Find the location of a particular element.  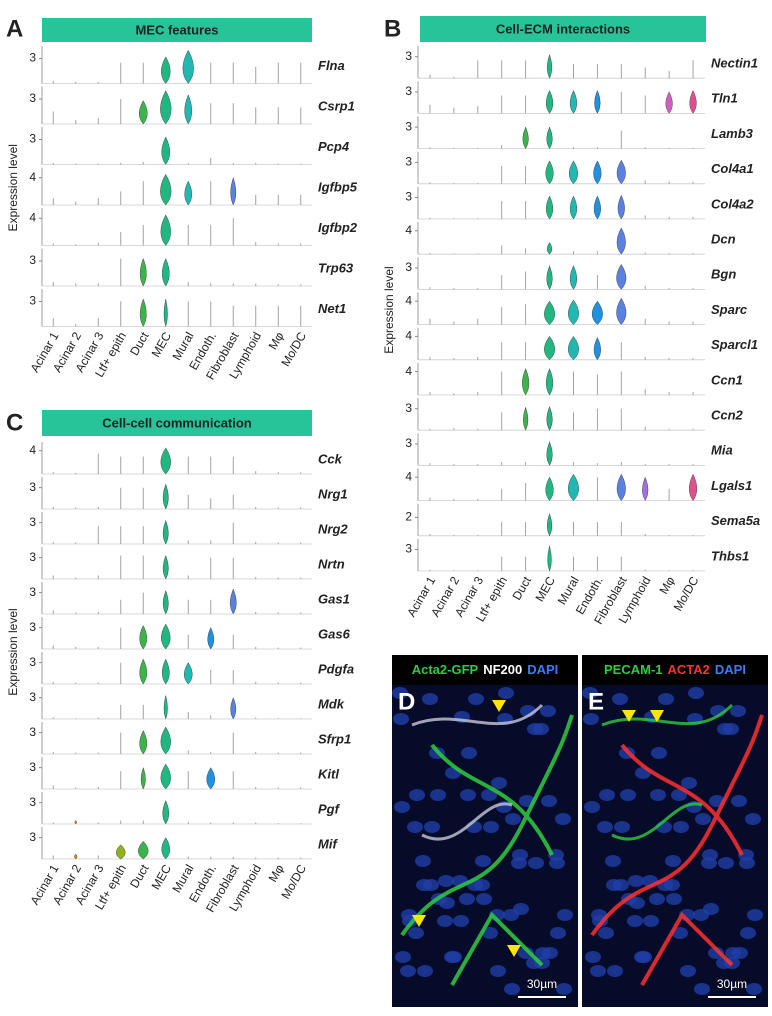

gene-label: Mdk is located at coordinates (331, 703).